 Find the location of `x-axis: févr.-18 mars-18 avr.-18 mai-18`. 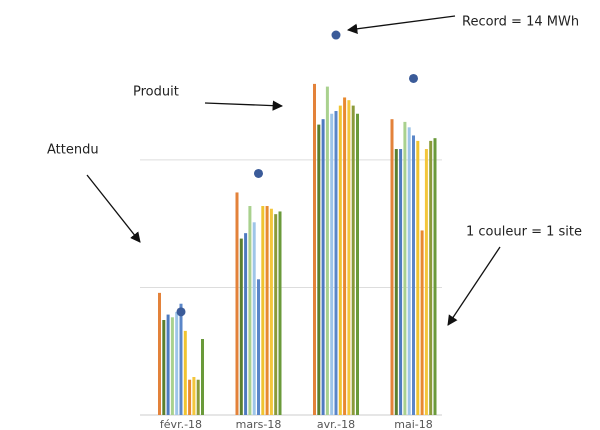

x-axis: févr.-18 mars-18 avr.-18 mai-18 is located at coordinates (296, 424).